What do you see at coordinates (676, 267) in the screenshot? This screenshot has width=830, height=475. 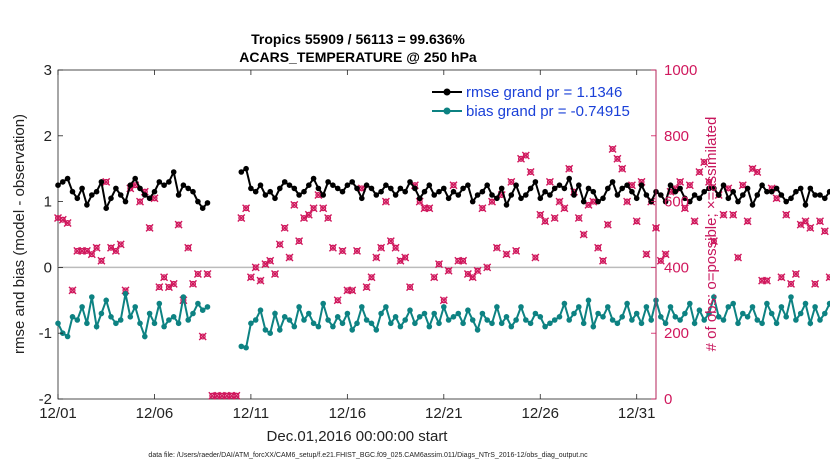 I see `y-right-tick-label: 400` at bounding box center [676, 267].